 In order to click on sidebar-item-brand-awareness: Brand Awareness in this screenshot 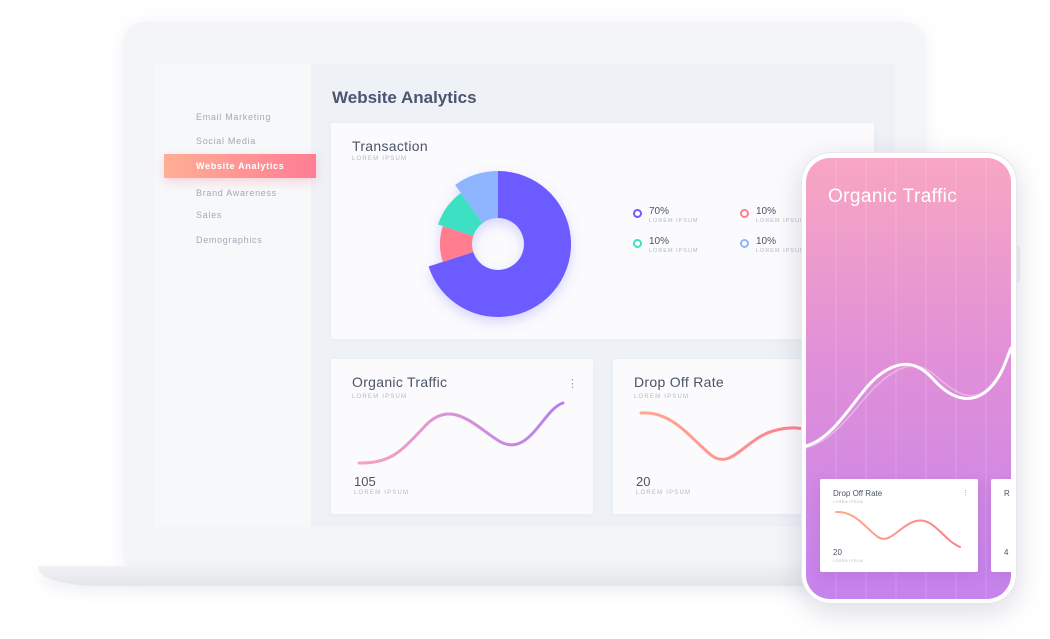, I will do `click(236, 193)`.